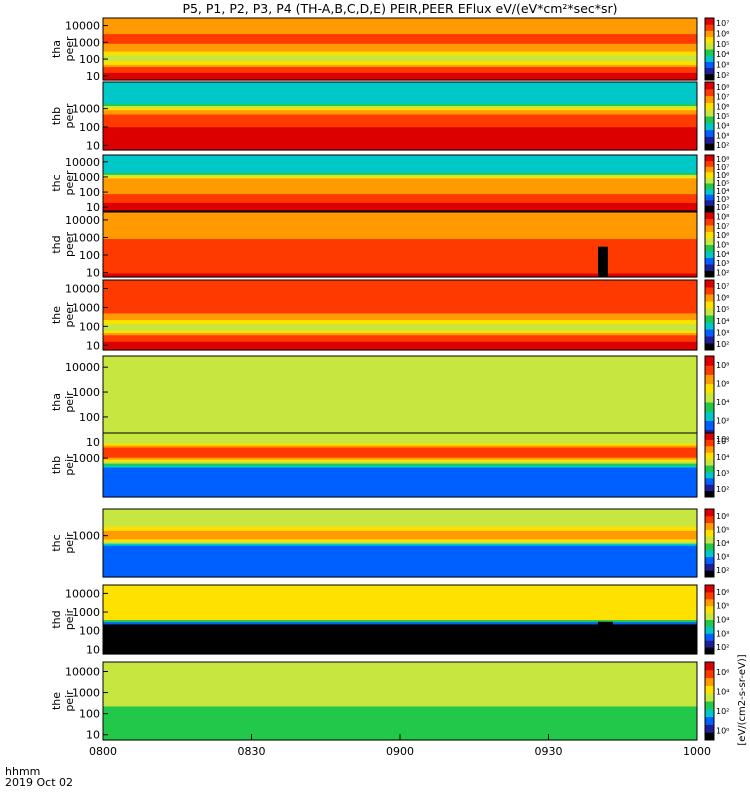 The height and width of the screenshot is (800, 750). What do you see at coordinates (389, 465) in the screenshot?
I see `panel-thb-peir: 1000 thb peir 10² 10³ 10⁴ 10⁵` at bounding box center [389, 465].